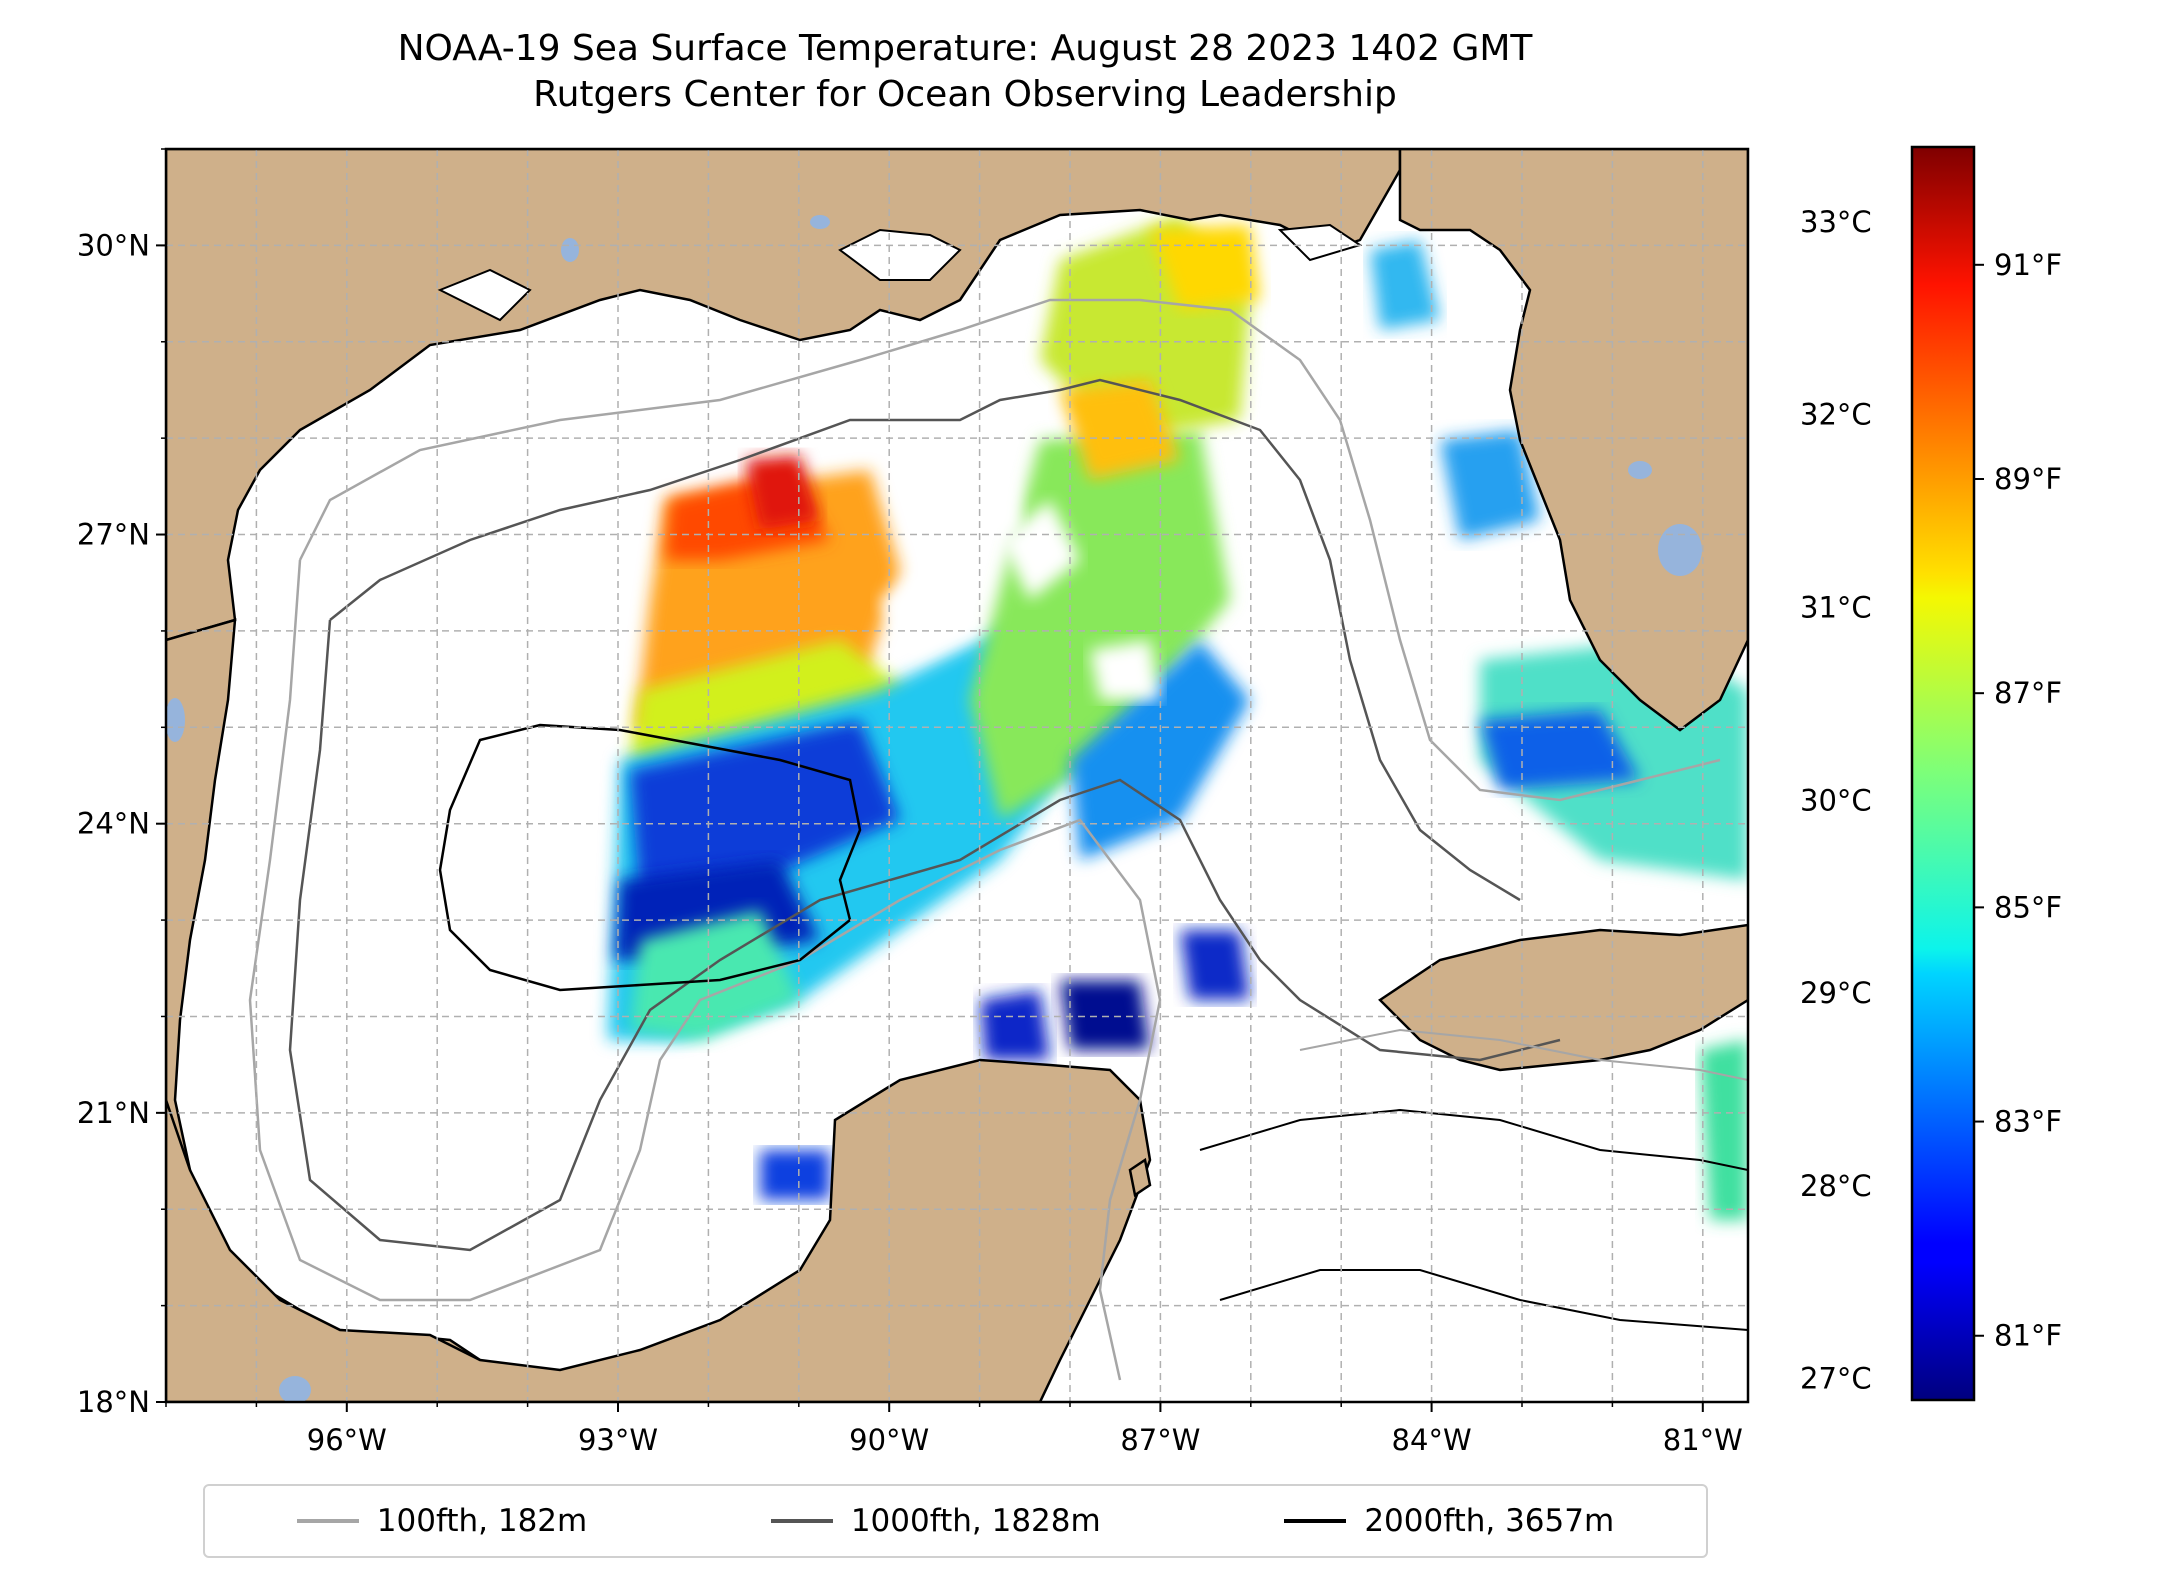 This screenshot has width=2160, height=1582. Describe the element at coordinates (2018, 800) in the screenshot. I see `colorbar-fahrenheit-axis: 91°F 89°F 87°F 85°F 83°F 81°F` at that location.